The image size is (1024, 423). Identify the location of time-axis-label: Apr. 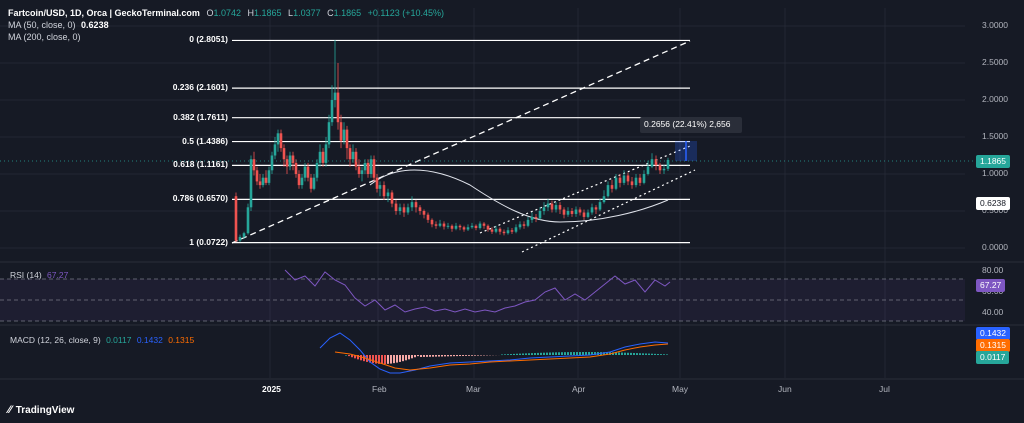
(579, 389).